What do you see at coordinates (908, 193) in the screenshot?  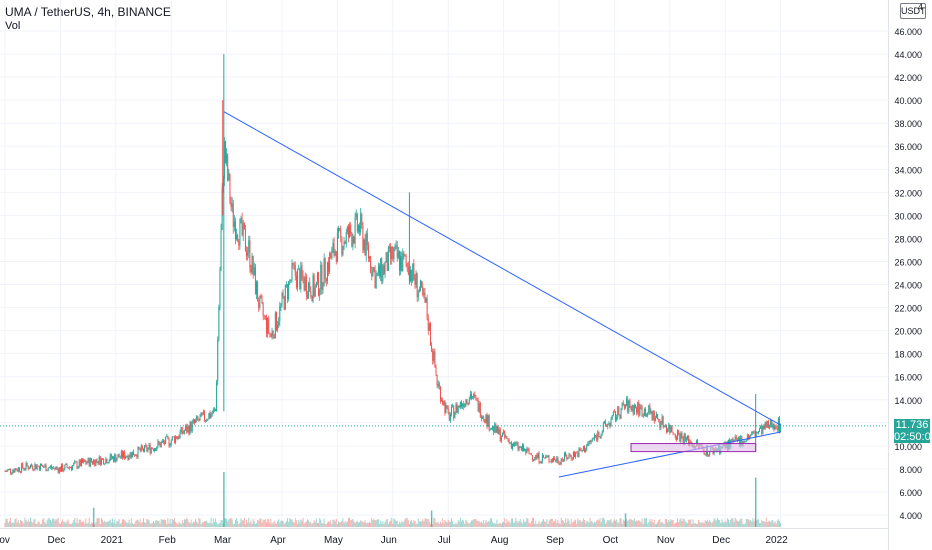 I see `y-tick-label: 32.000` at bounding box center [908, 193].